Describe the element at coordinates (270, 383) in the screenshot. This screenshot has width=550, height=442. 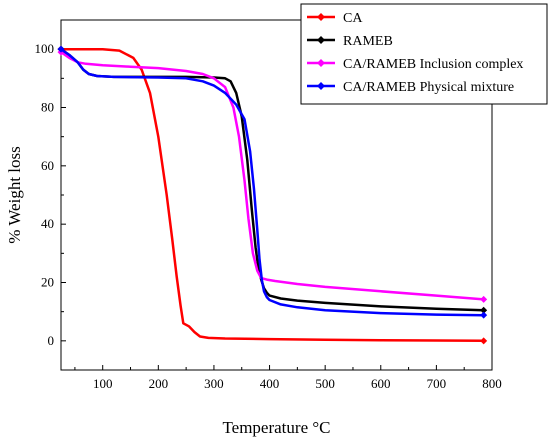
I see `x-tick-label: 400` at that location.